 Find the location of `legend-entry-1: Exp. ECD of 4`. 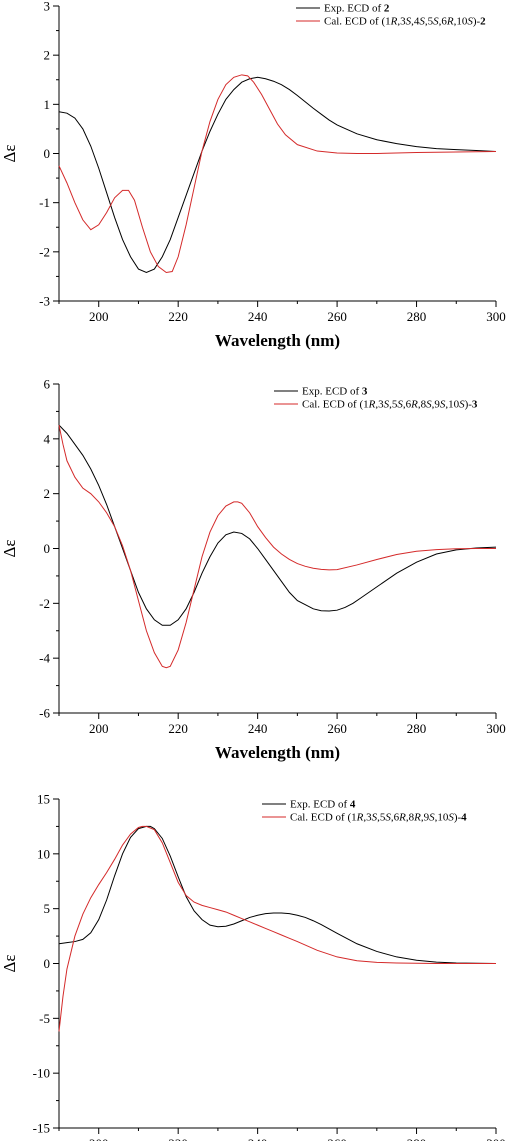

legend-entry-1: Exp. ECD of 4 is located at coordinates (323, 805).